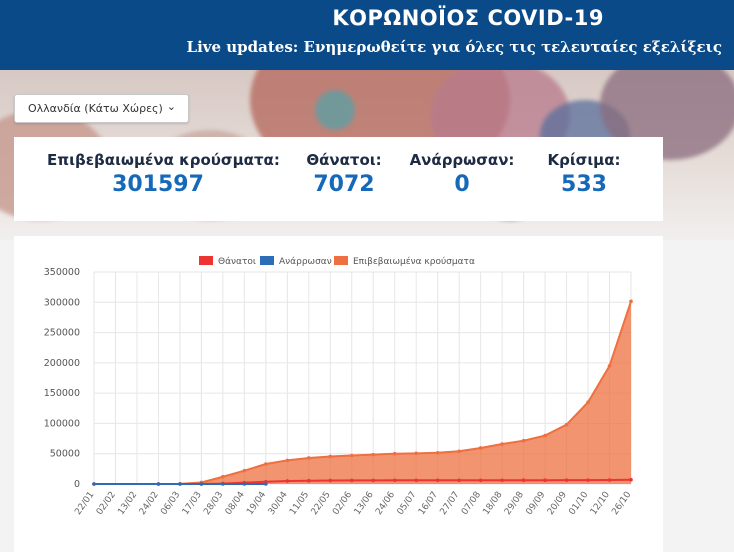  Describe the element at coordinates (557, 503) in the screenshot. I see `x-tick-label: 20/09` at that location.